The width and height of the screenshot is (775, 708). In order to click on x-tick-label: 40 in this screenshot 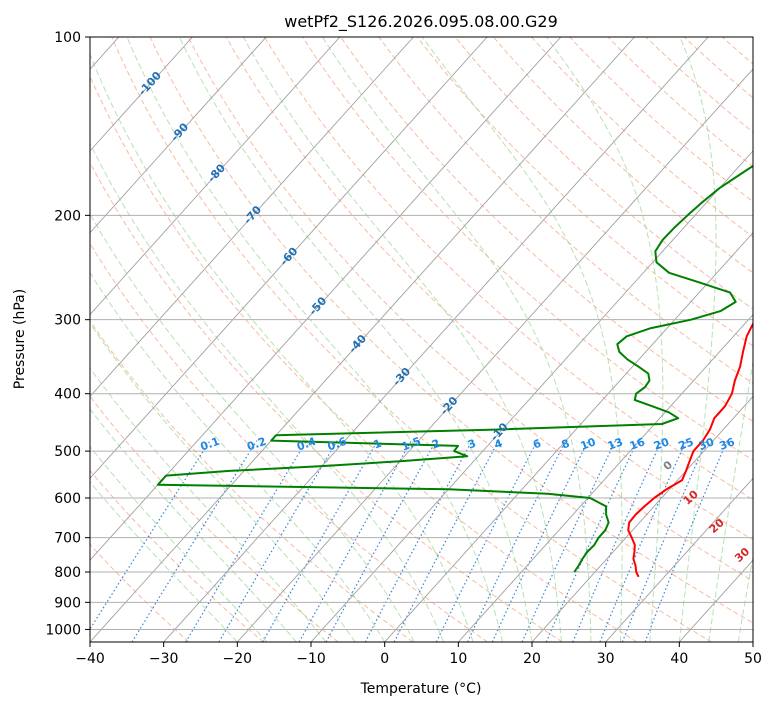, I will do `click(679, 659)`.